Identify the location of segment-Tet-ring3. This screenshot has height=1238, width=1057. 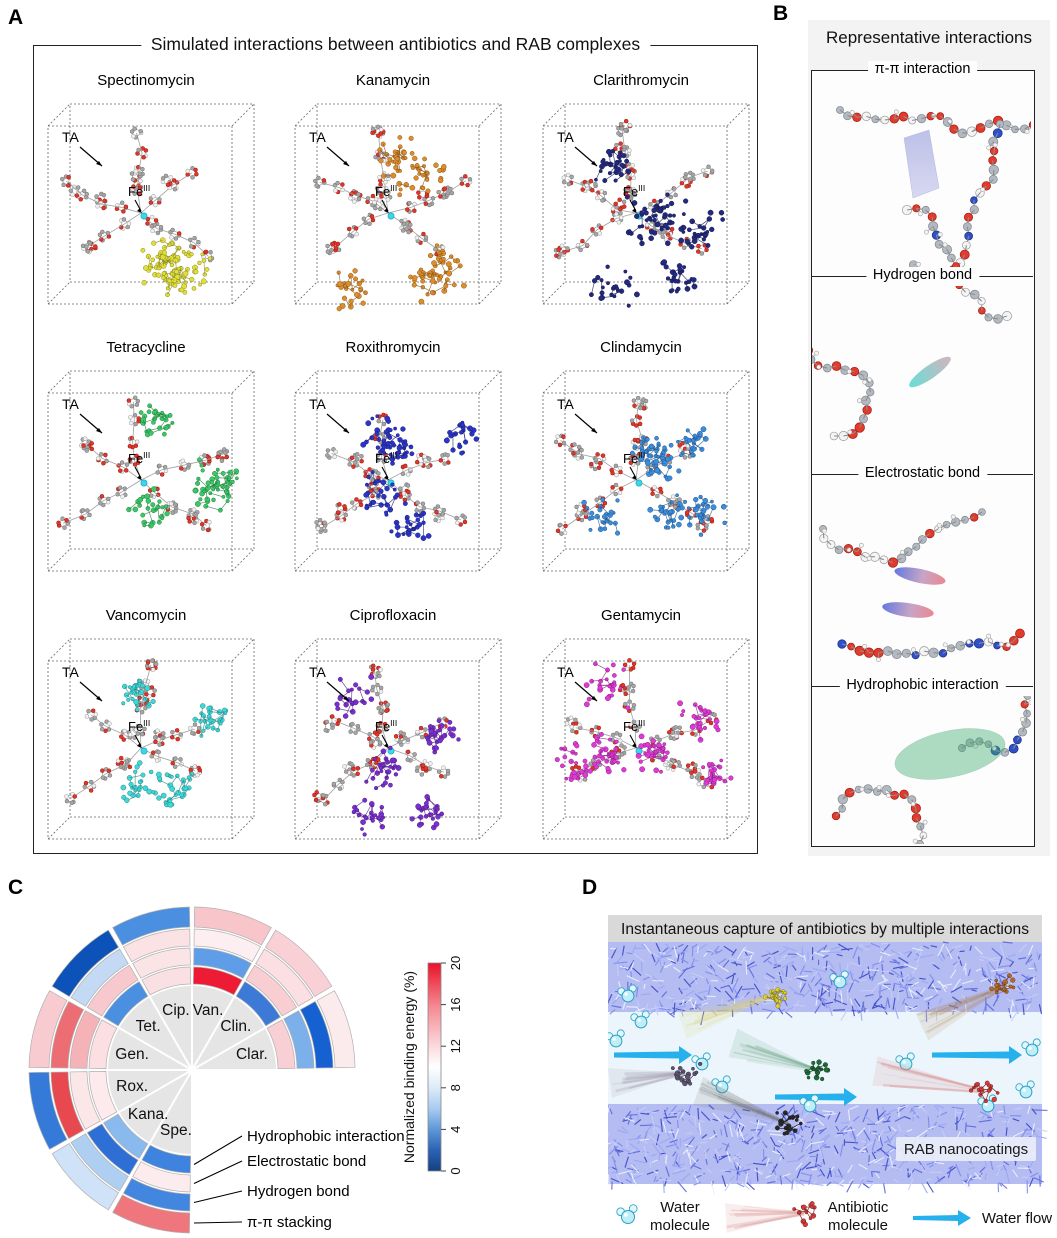
(99, 977).